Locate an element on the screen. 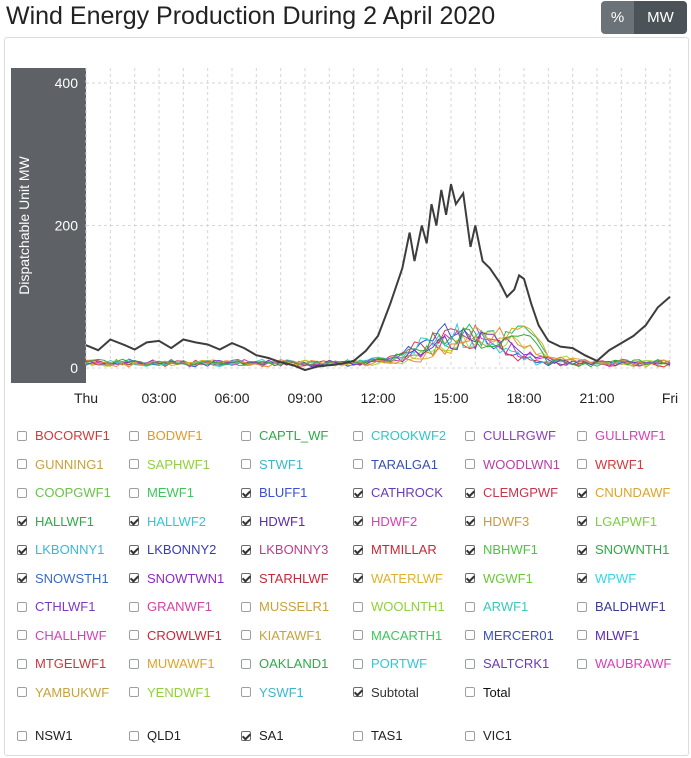 This screenshot has height=758, width=691. legend-item-coopgwf1: COOPGWF1 is located at coordinates (64, 492).